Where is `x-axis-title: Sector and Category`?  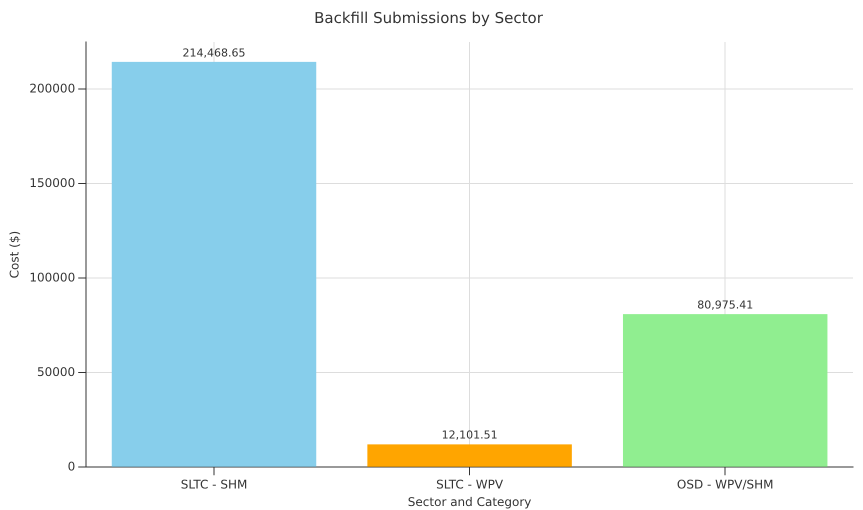 x-axis-title: Sector and Category is located at coordinates (470, 501).